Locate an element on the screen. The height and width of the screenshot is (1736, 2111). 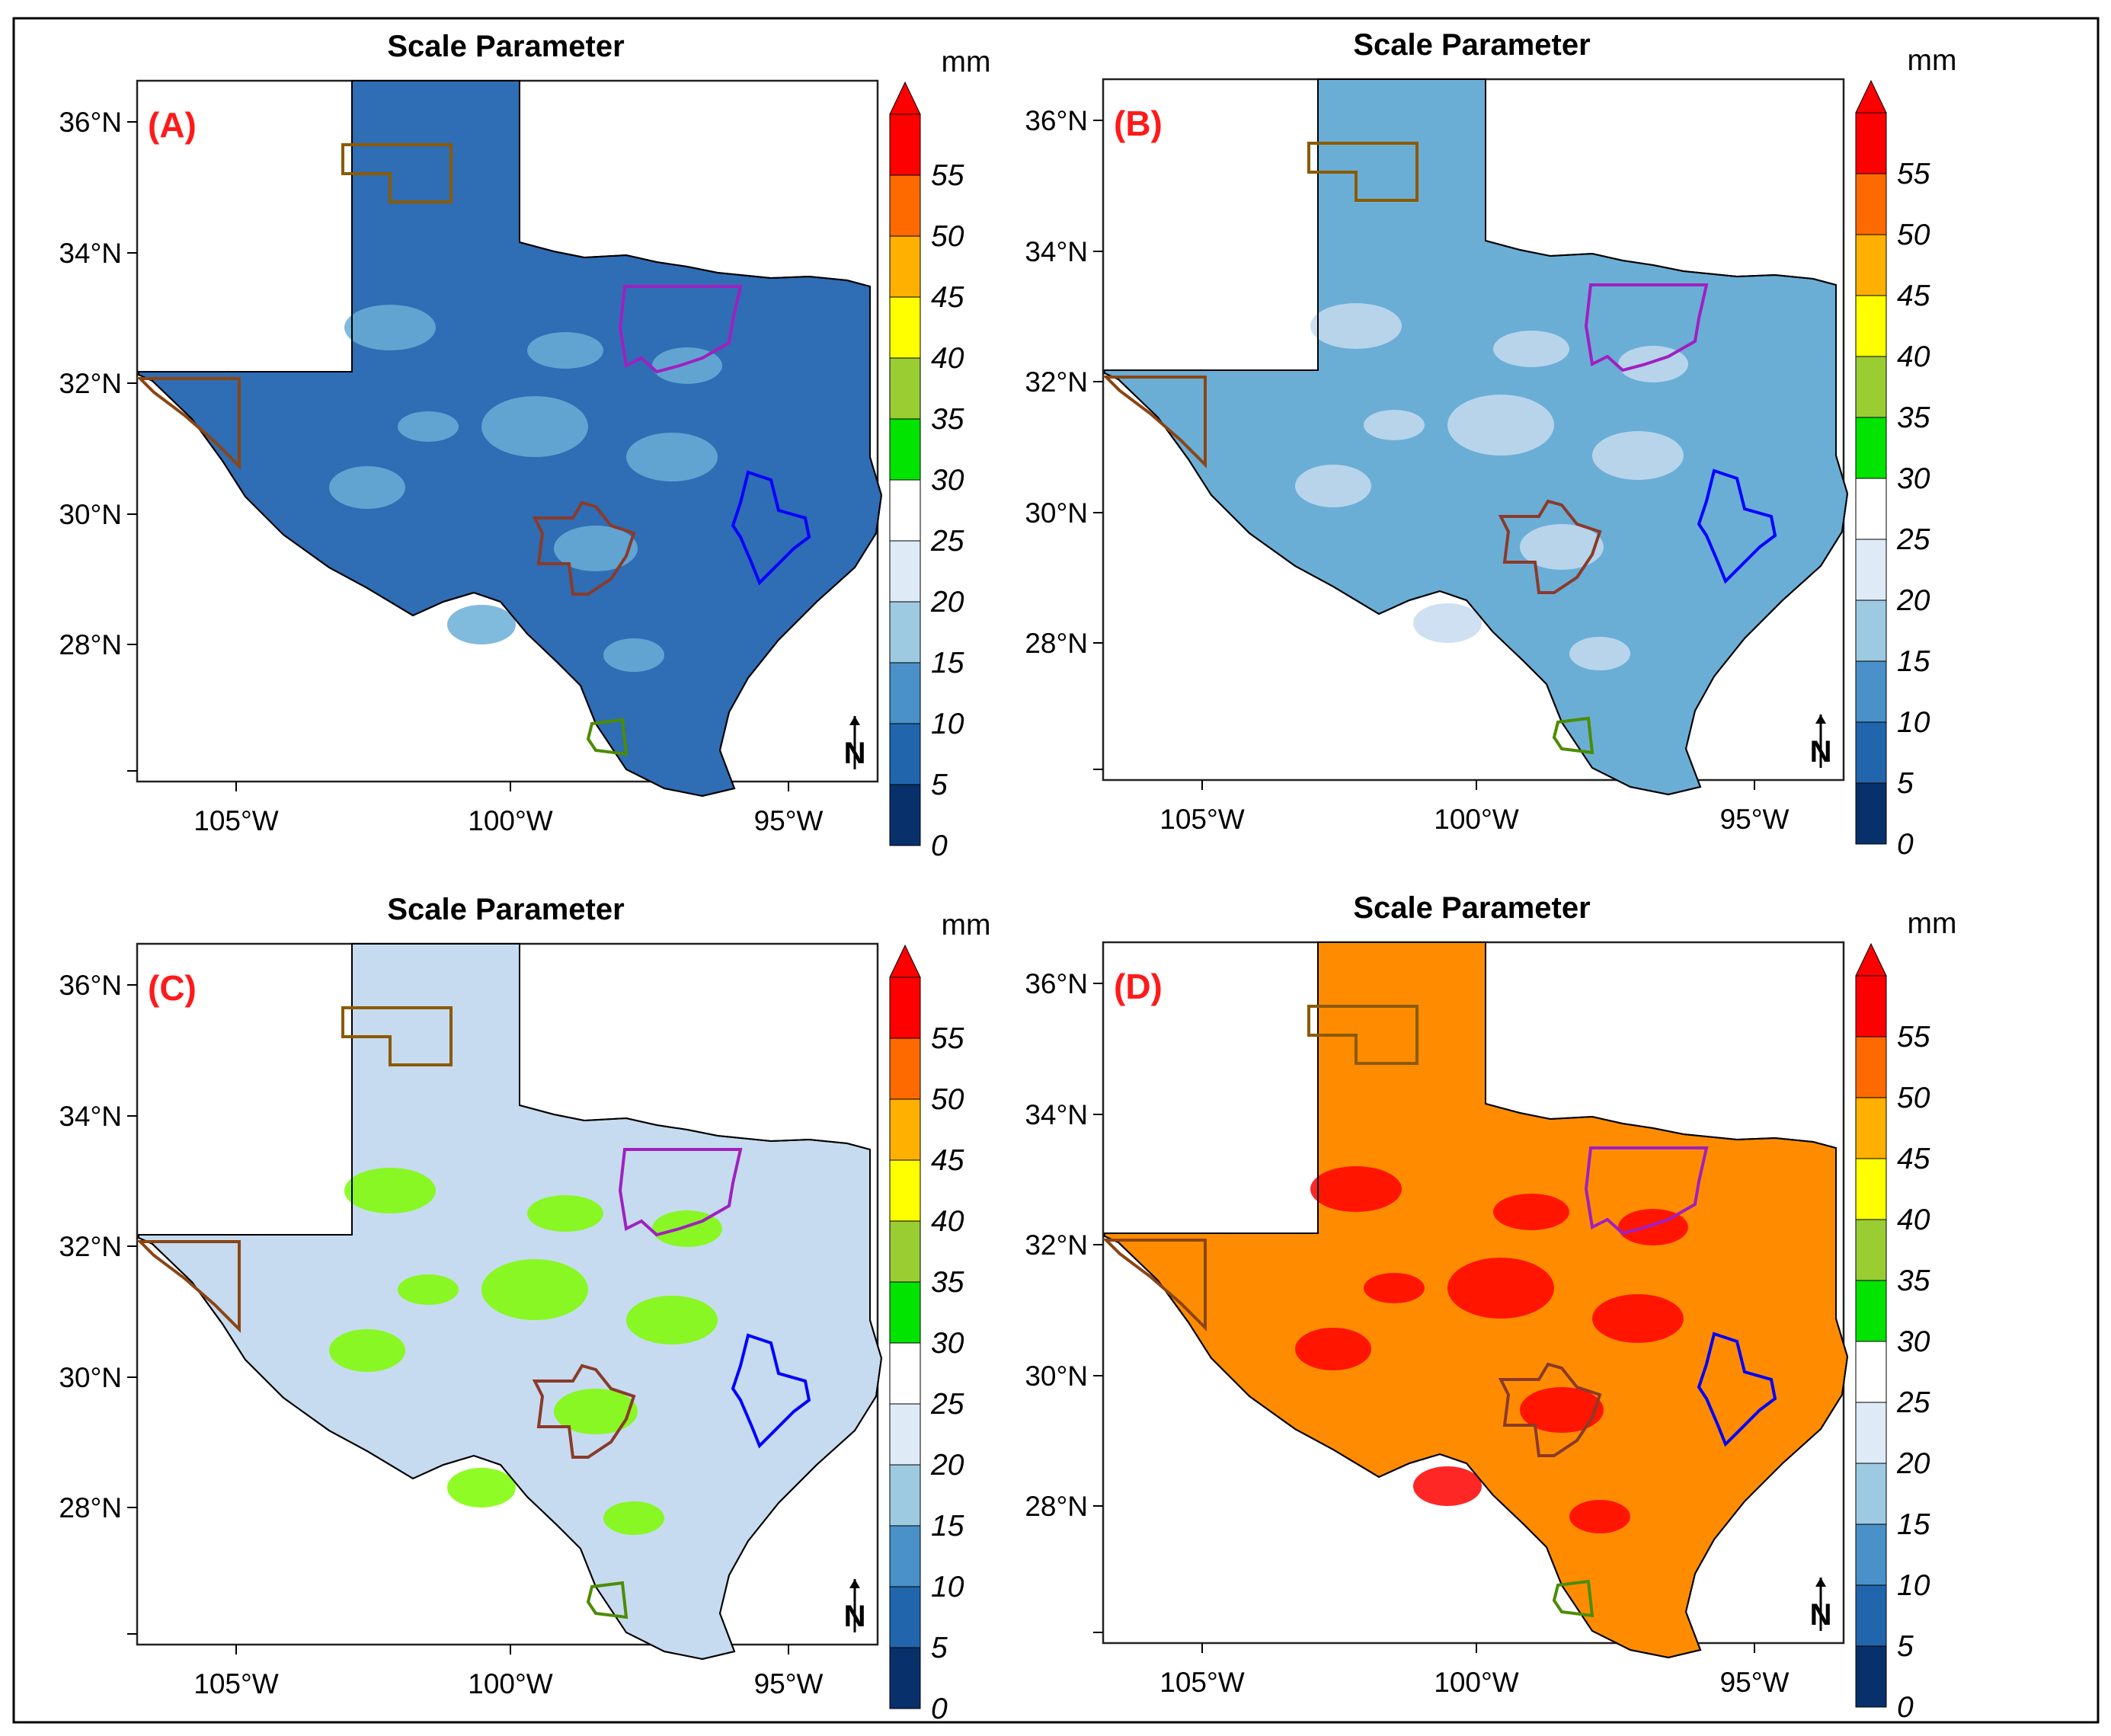
colorbar-arrow is located at coordinates (1871, 959).